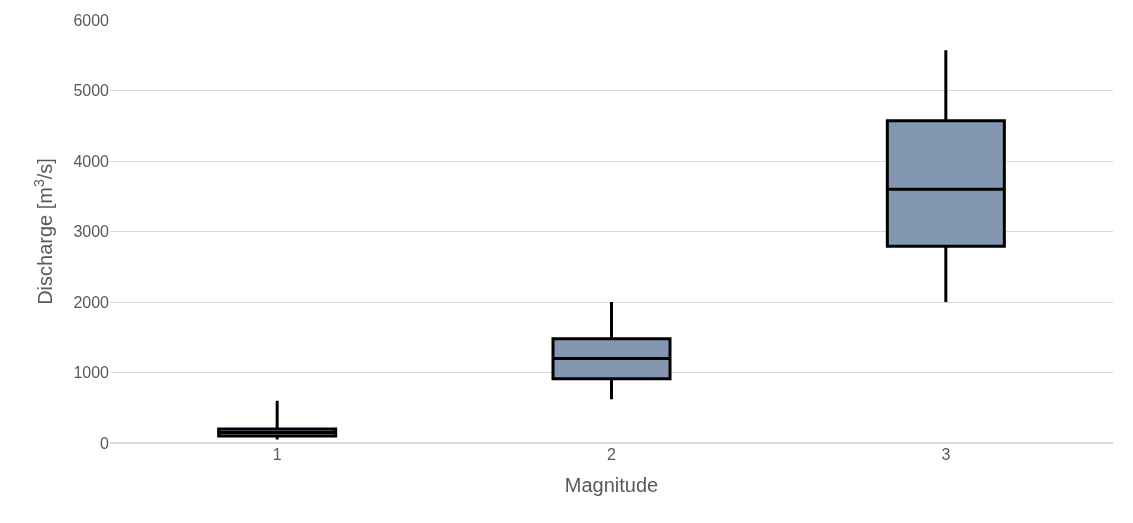  I want to click on y-tick-label: 2000, so click(91, 302).